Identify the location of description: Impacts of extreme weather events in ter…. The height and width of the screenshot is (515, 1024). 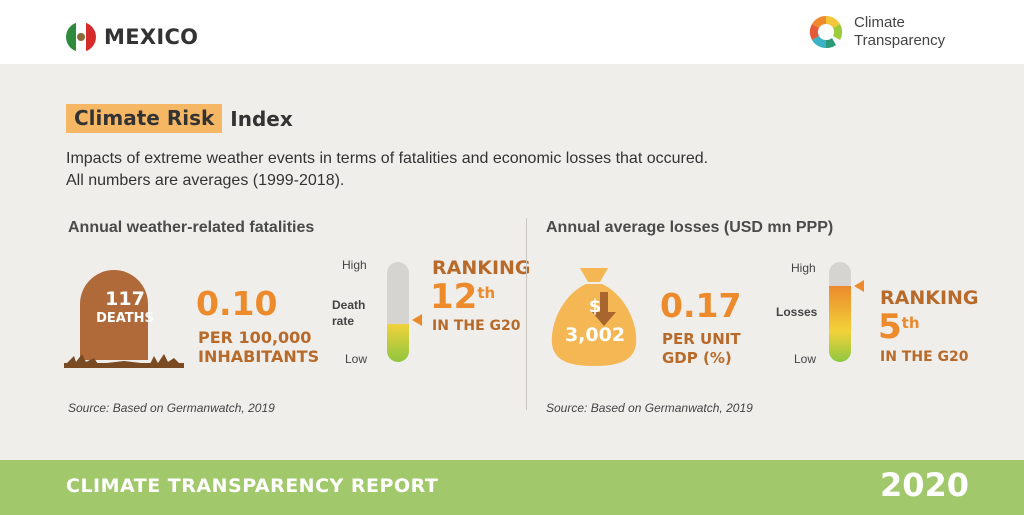
(387, 170).